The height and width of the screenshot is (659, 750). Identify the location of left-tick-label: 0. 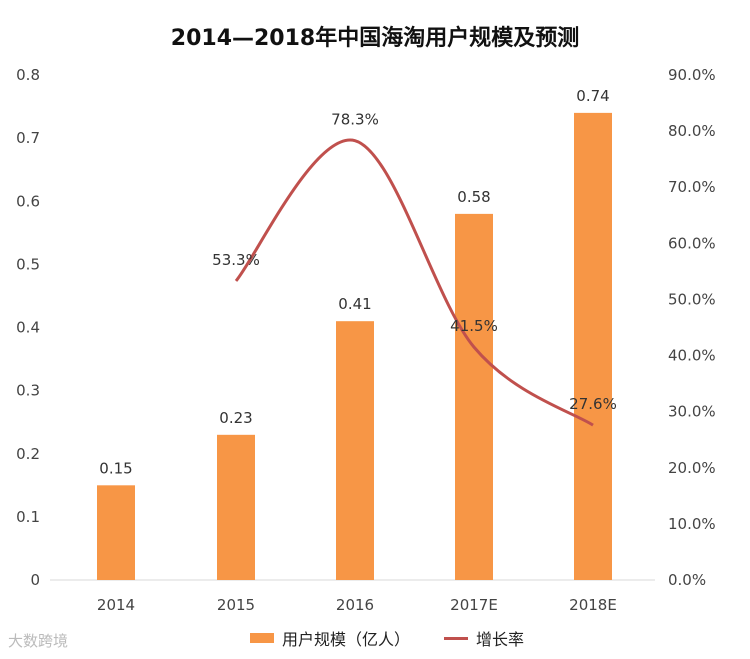
(35, 580).